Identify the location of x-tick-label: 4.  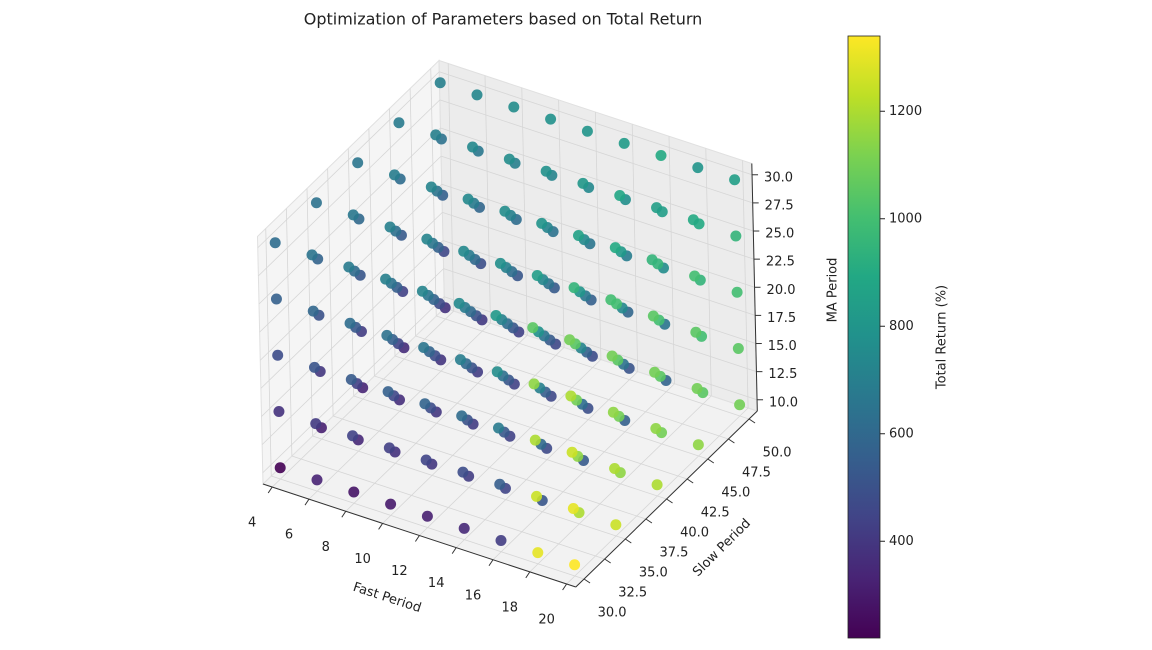
(252, 523).